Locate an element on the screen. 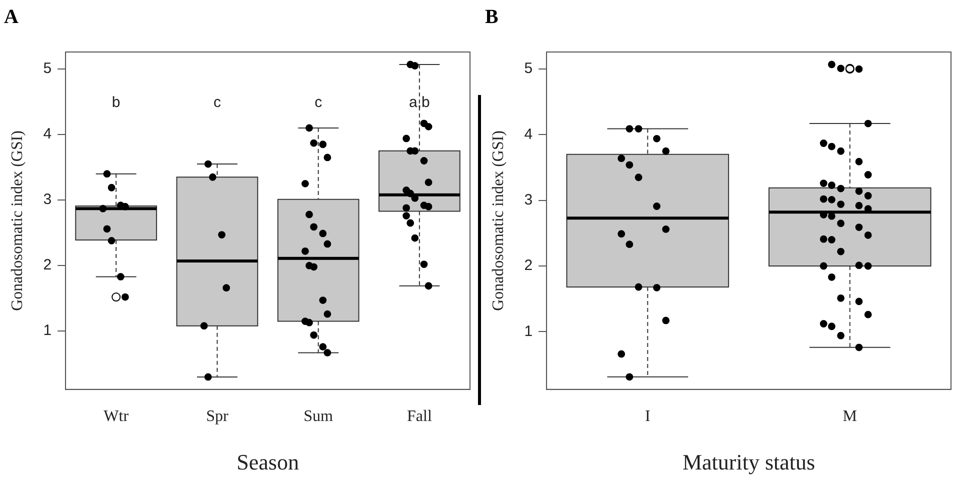 This screenshot has height=489, width=965. annotation: a,b is located at coordinates (419, 102).